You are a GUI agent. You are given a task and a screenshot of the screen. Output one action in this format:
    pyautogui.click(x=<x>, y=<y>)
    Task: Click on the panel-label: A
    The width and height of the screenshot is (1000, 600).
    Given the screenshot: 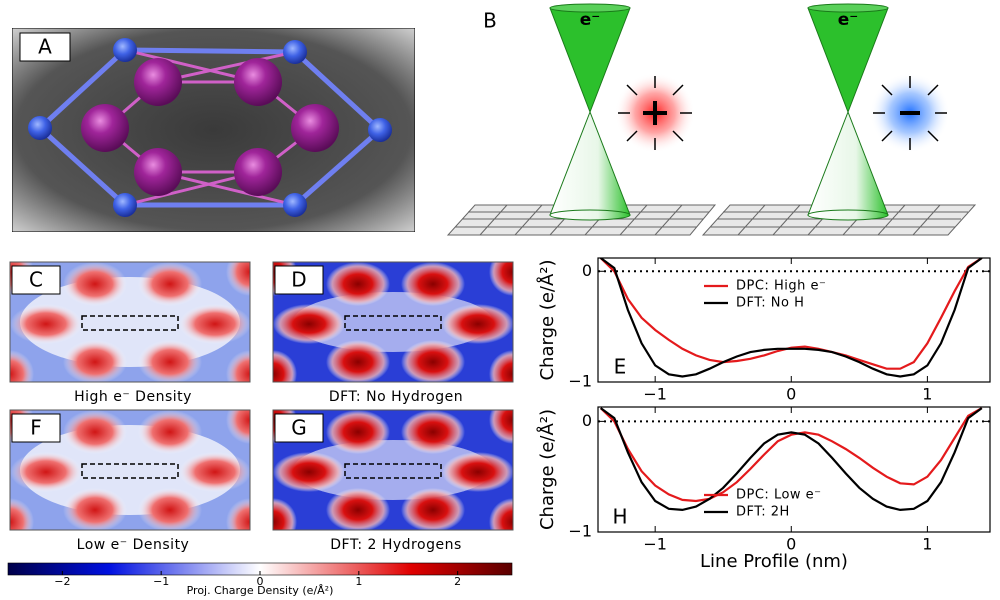 What is the action you would take?
    pyautogui.click(x=45, y=47)
    